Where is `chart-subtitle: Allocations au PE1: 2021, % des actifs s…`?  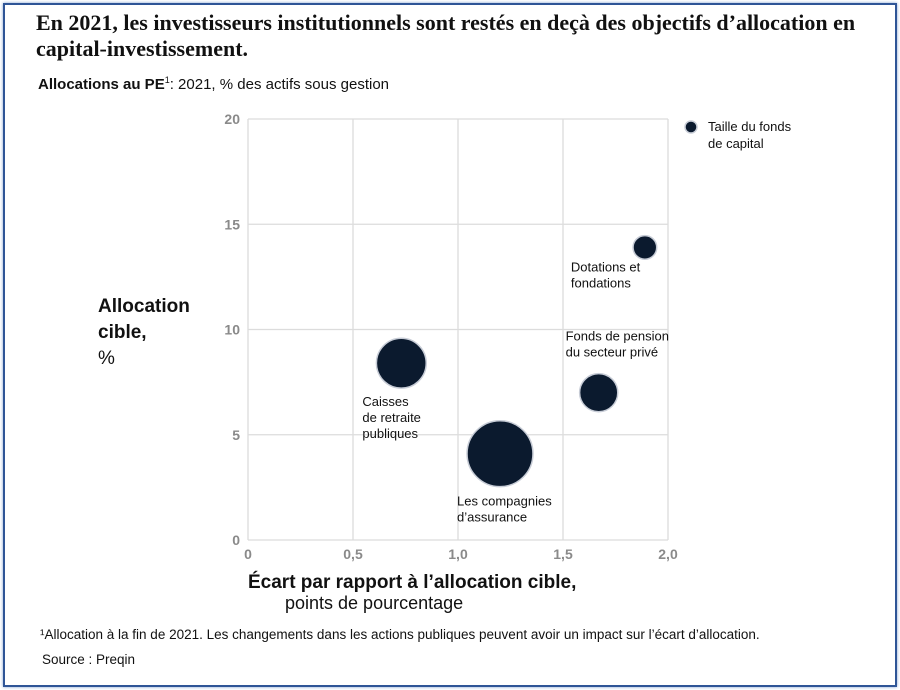 chart-subtitle: Allocations au PE1: 2021, % des actifs s… is located at coordinates (213, 84).